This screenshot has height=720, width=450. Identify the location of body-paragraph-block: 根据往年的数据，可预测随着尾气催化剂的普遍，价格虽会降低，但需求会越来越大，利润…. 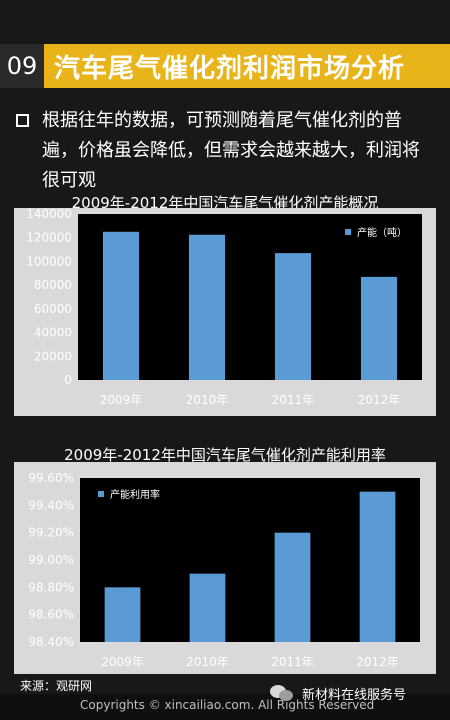
(226, 151).